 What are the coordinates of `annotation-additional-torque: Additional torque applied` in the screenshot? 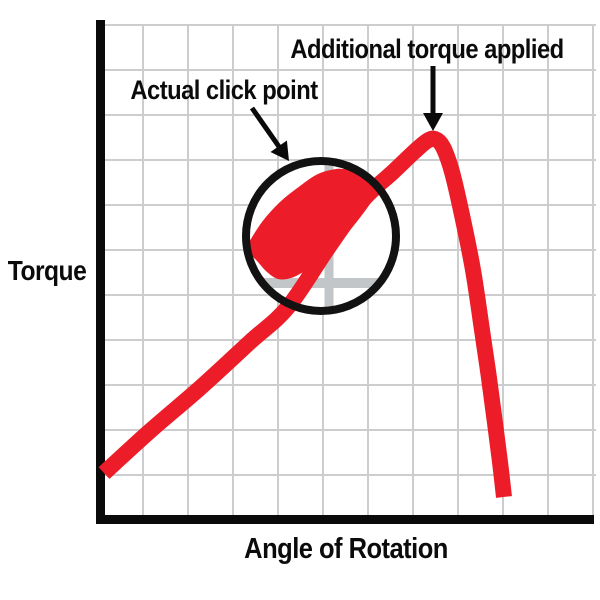 It's located at (427, 49).